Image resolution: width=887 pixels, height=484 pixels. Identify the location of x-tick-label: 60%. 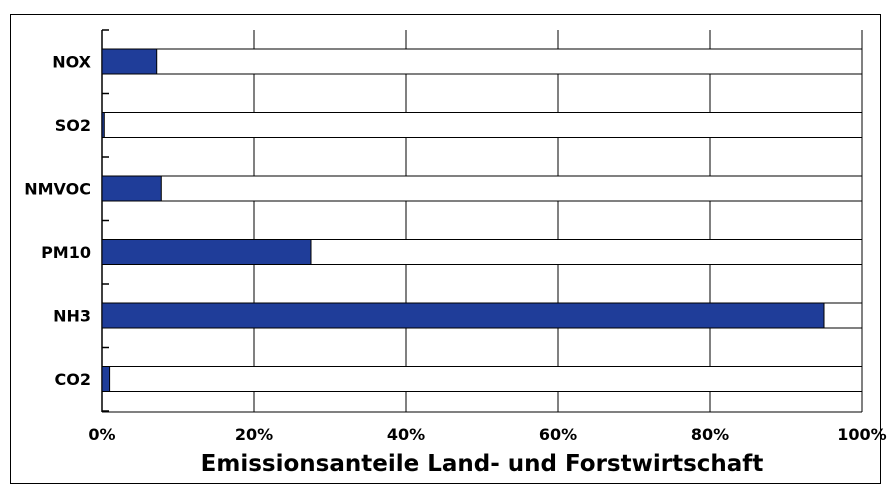
(558, 434).